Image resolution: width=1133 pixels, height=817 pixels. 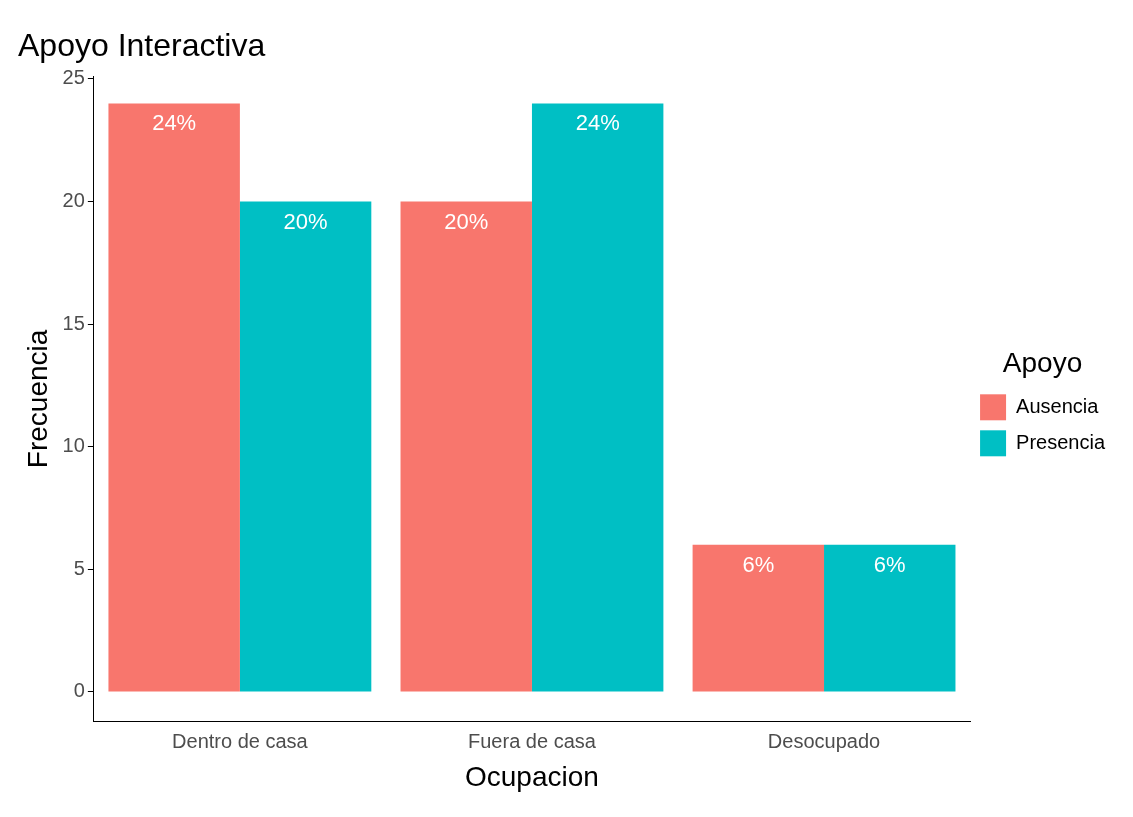 What do you see at coordinates (532, 776) in the screenshot?
I see `x-axis-title: Ocupacion` at bounding box center [532, 776].